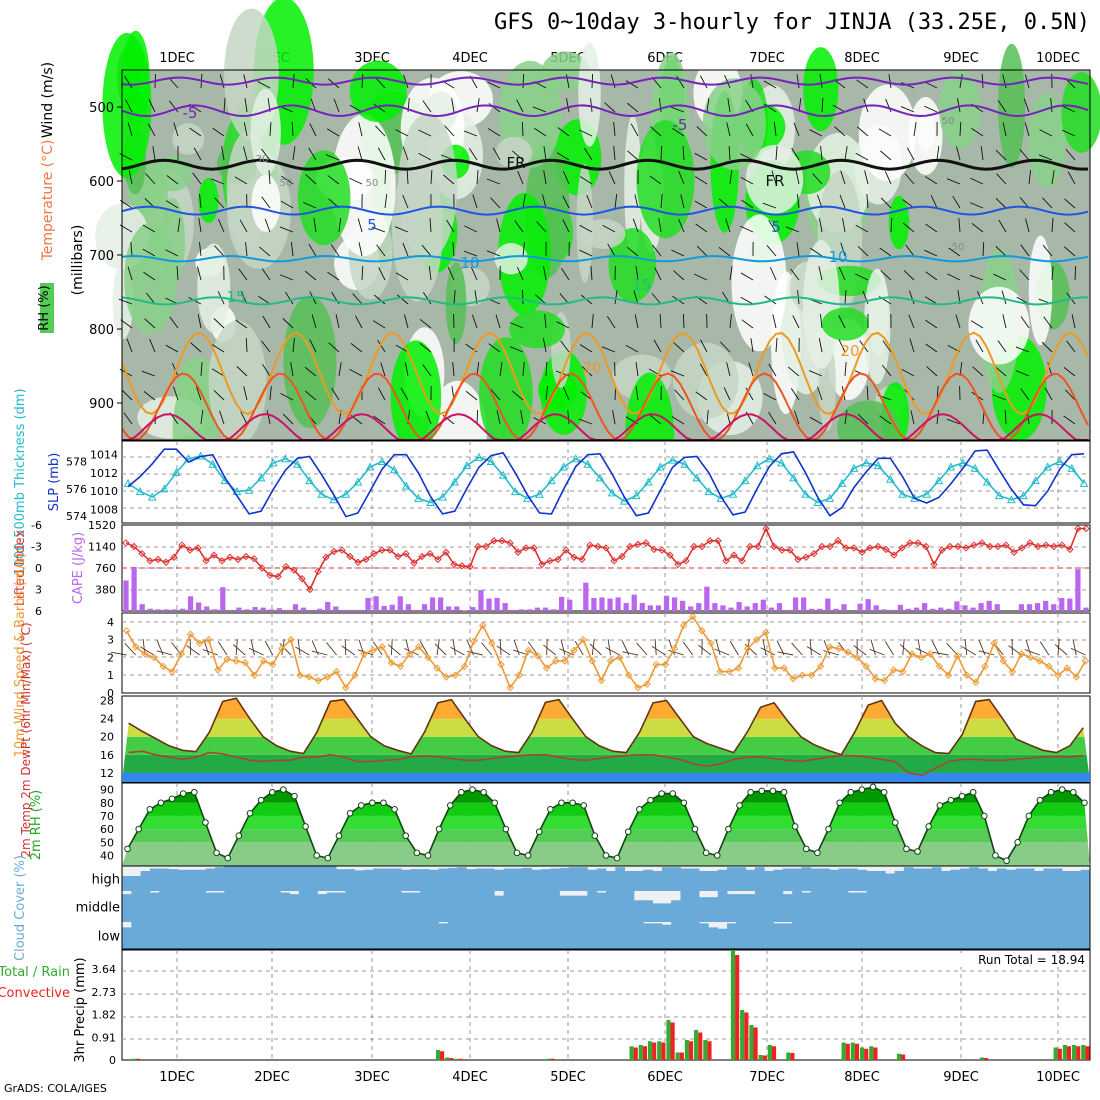 The image size is (1100, 1100). Describe the element at coordinates (101, 182) in the screenshot. I see `pressure-tick-label: 600` at that location.